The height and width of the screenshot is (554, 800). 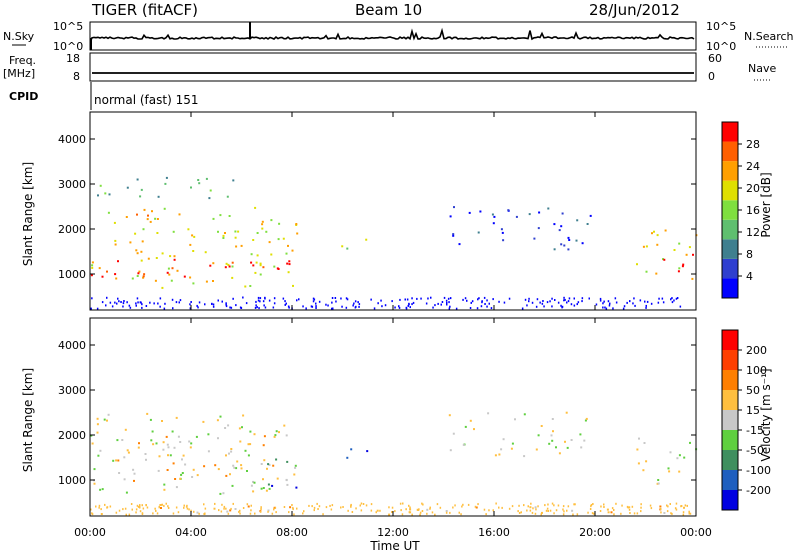 I want to click on colorbar-tick-label: 28, so click(x=753, y=144).